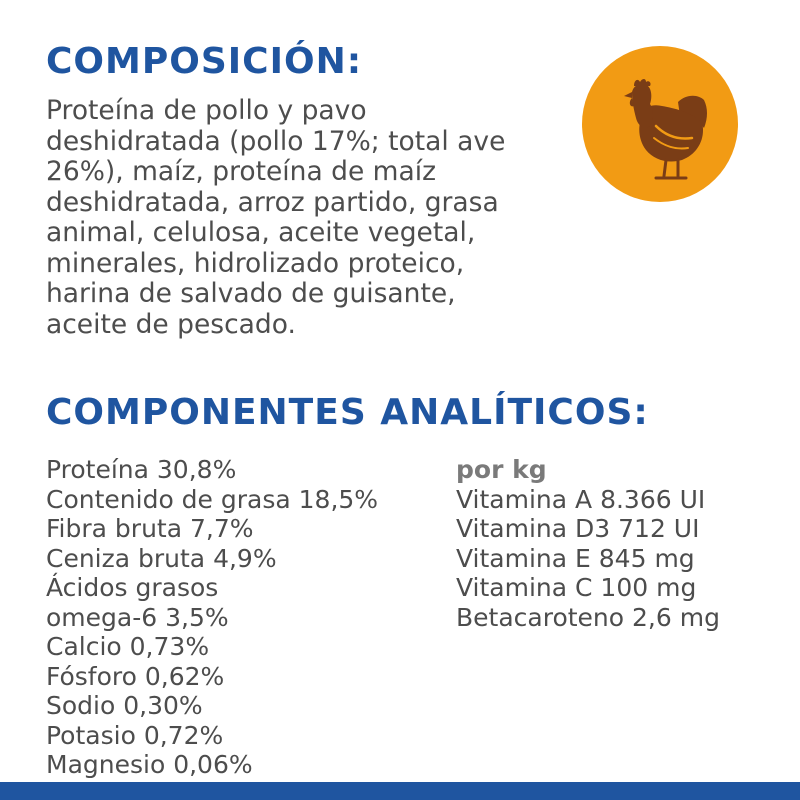 The image size is (800, 800). I want to click on composition-line: deshidratada, arroz partido, grasa, so click(272, 202).